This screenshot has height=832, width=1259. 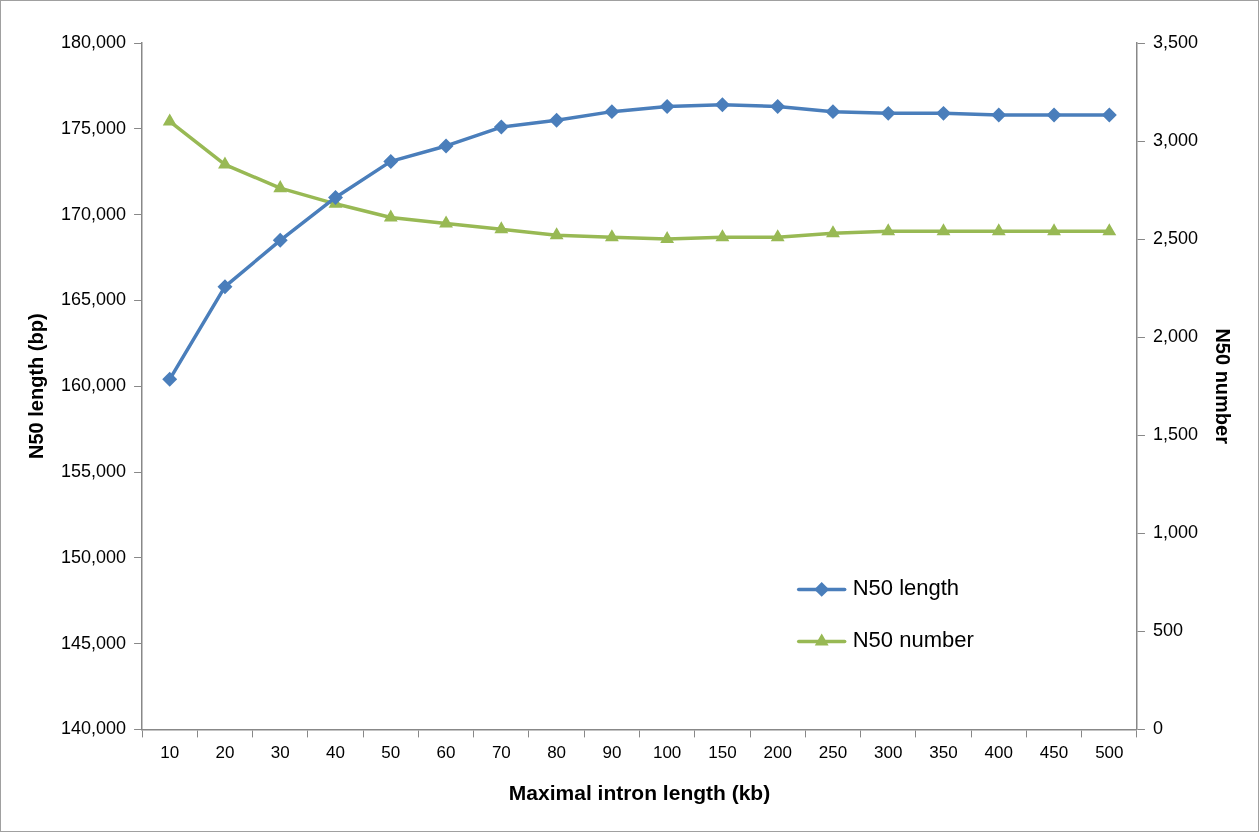 What do you see at coordinates (1223, 386) in the screenshot?
I see `y2-axis-title: N50 number` at bounding box center [1223, 386].